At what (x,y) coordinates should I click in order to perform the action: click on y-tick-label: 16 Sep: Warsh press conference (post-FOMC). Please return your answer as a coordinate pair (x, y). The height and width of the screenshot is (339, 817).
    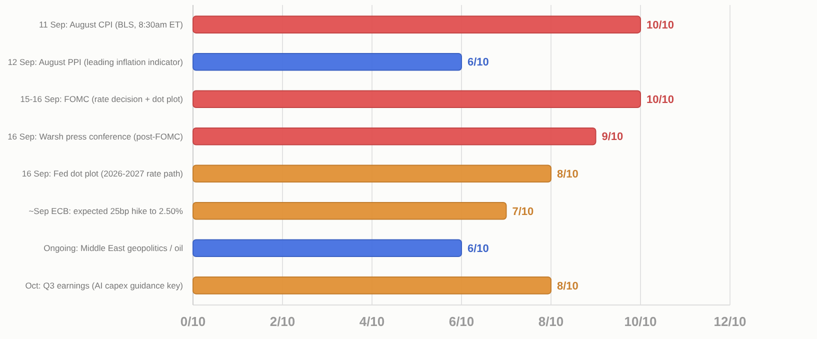
    Looking at the image, I should click on (96, 136).